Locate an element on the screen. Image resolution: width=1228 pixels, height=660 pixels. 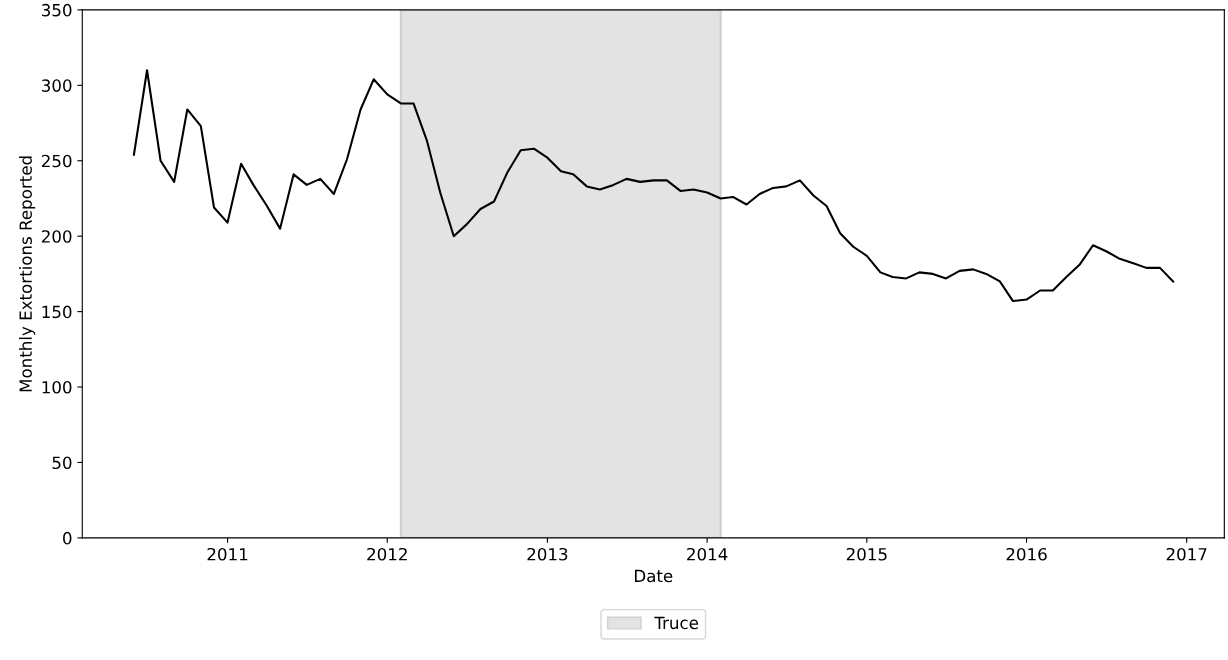
x-tick-label: 2013 is located at coordinates (547, 554).